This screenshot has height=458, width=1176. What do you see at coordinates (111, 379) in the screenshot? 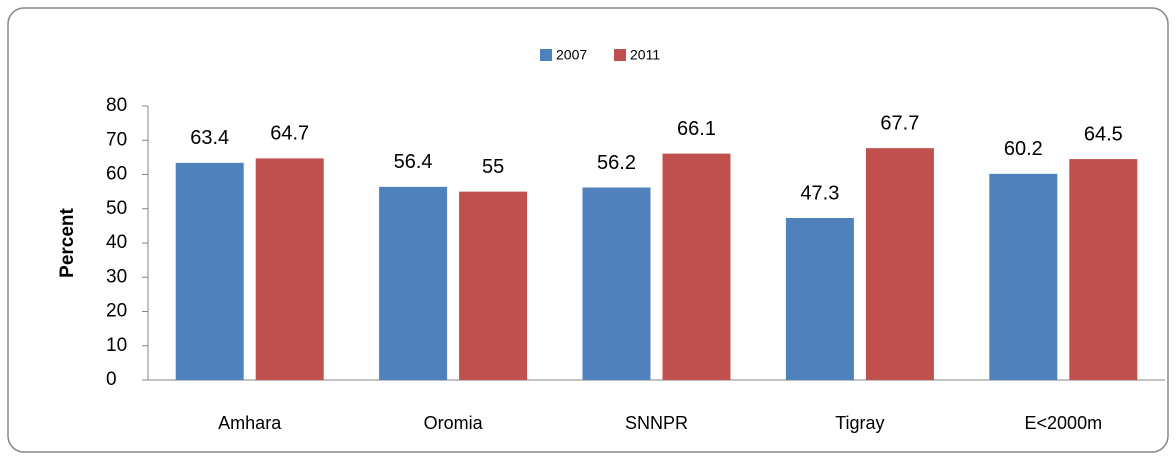
I see `y-tick-label: 0` at bounding box center [111, 379].